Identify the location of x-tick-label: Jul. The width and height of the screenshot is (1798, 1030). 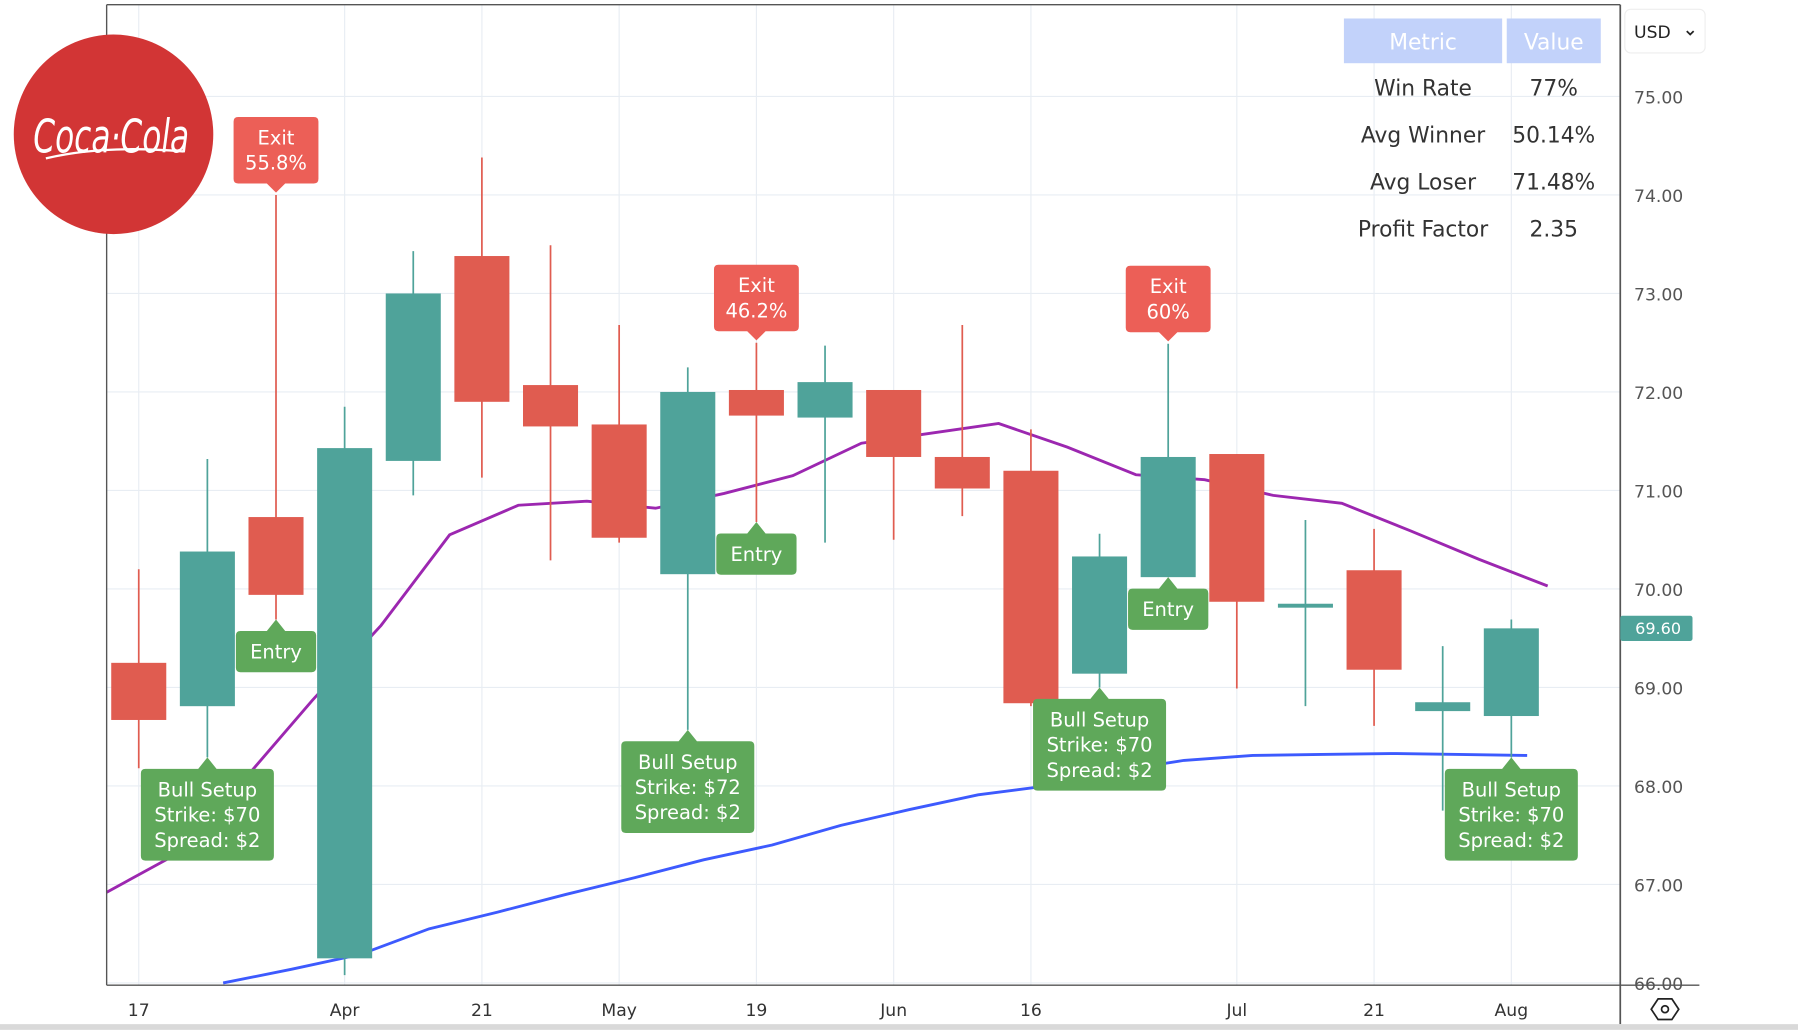
(1236, 1011).